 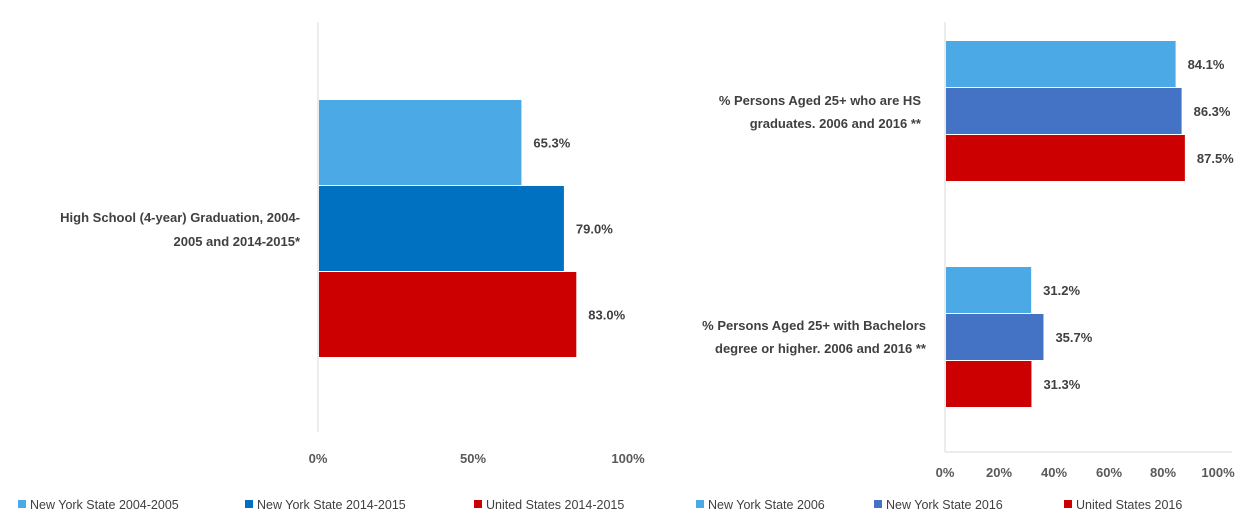 I want to click on left-tick-label: 100%, so click(x=628, y=458).